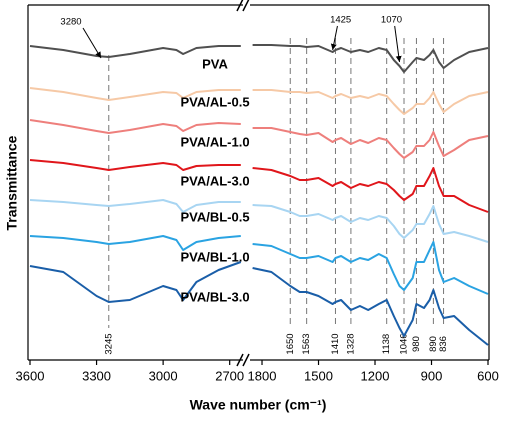 The height and width of the screenshot is (441, 505). I want to click on series-label: PVA/BL-0.5, so click(214, 216).